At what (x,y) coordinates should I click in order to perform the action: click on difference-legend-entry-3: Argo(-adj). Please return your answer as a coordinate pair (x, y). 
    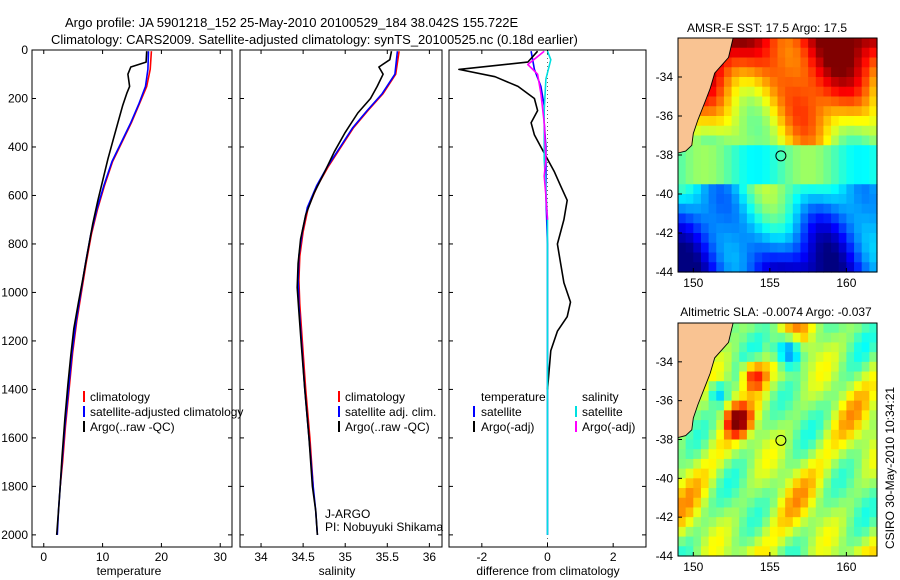
    Looking at the image, I should click on (507, 427).